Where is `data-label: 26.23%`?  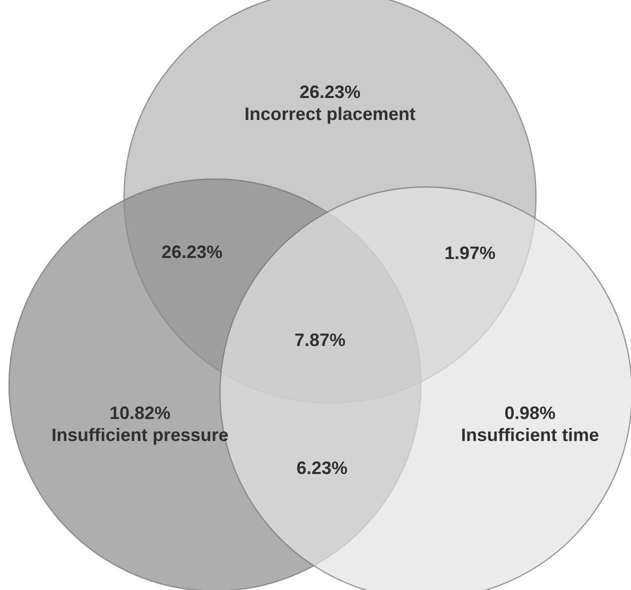
data-label: 26.23% is located at coordinates (330, 92).